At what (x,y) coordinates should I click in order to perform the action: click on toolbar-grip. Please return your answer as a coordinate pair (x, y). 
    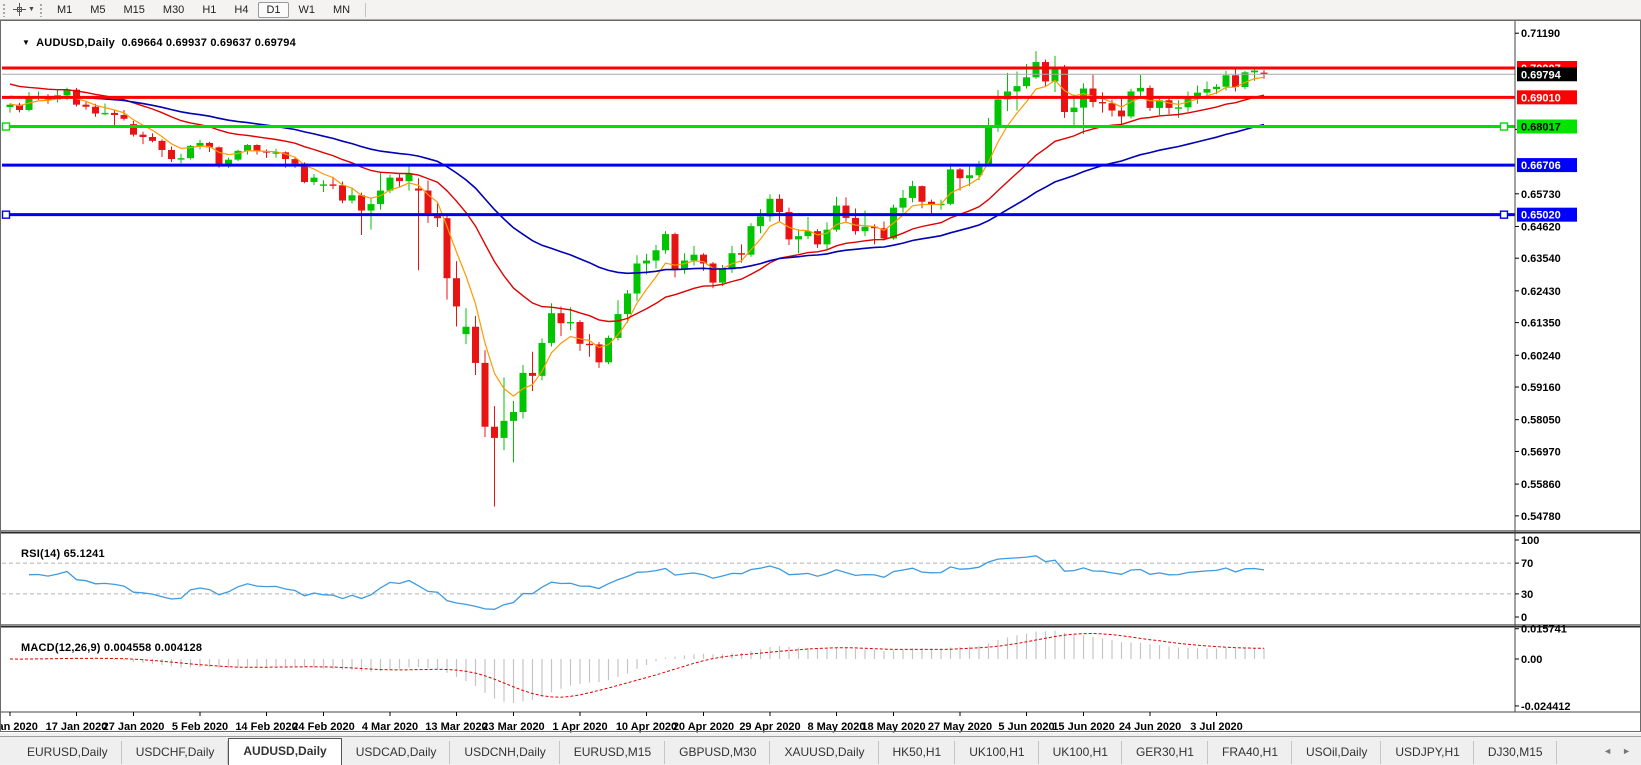
    Looking at the image, I should click on (4, 10).